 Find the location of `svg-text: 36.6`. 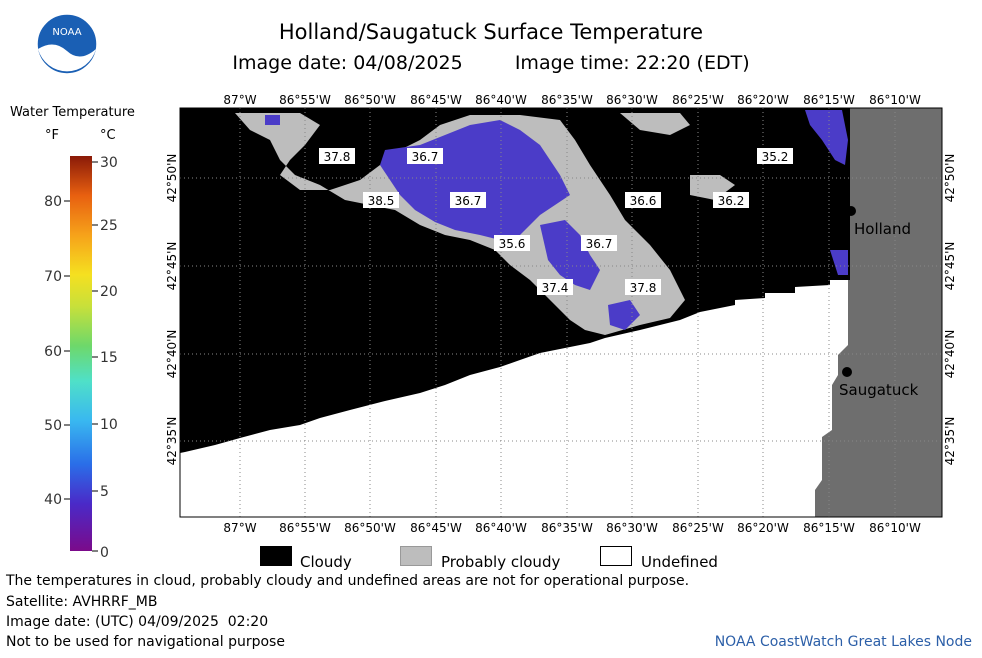

svg-text: 36.6 is located at coordinates (643, 201).